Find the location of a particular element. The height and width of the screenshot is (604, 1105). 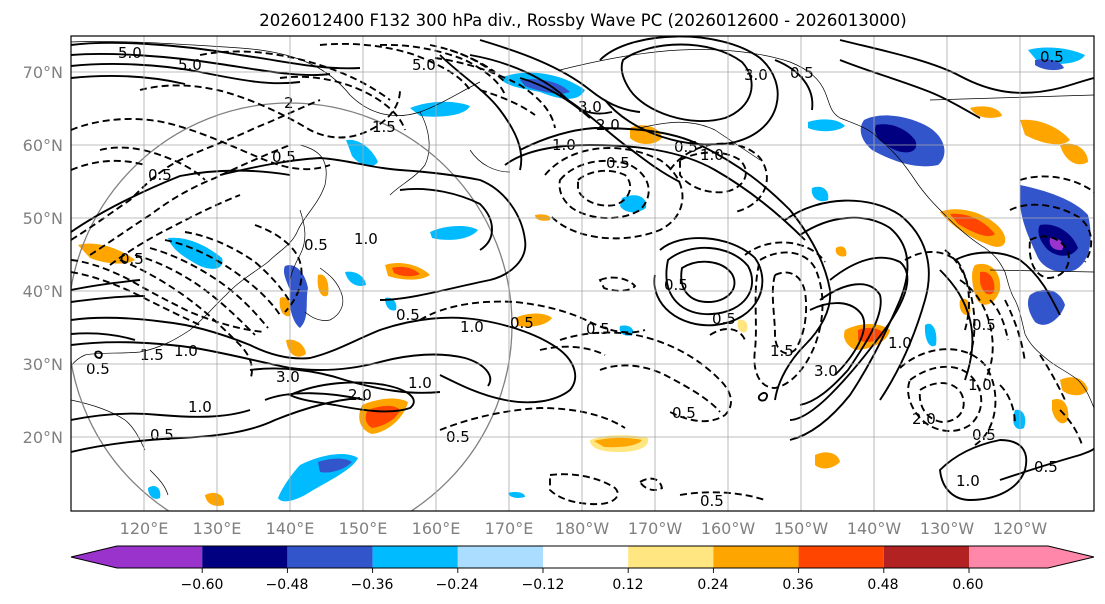

colorbar-tick-label: −0.24 is located at coordinates (457, 585).